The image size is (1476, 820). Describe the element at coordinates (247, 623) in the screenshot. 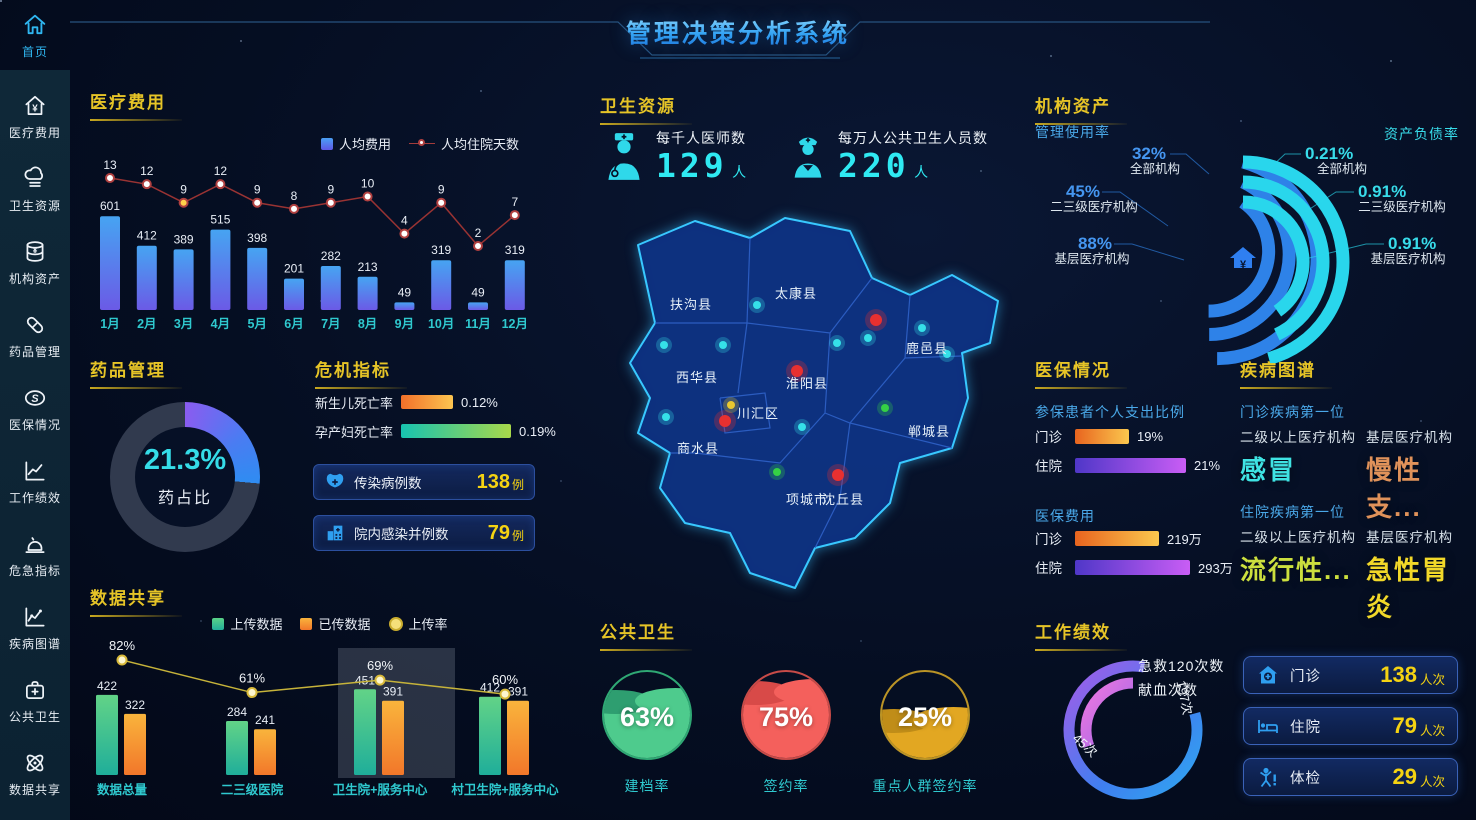

I see `legend-item-upload-data: 上传数据` at that location.